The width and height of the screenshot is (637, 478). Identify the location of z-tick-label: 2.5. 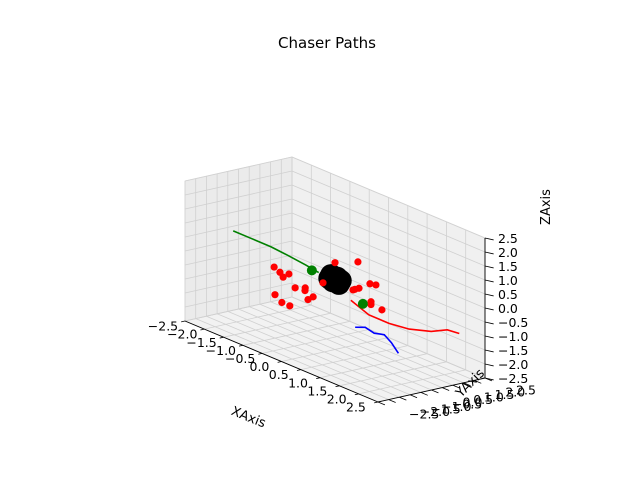
(508, 238).